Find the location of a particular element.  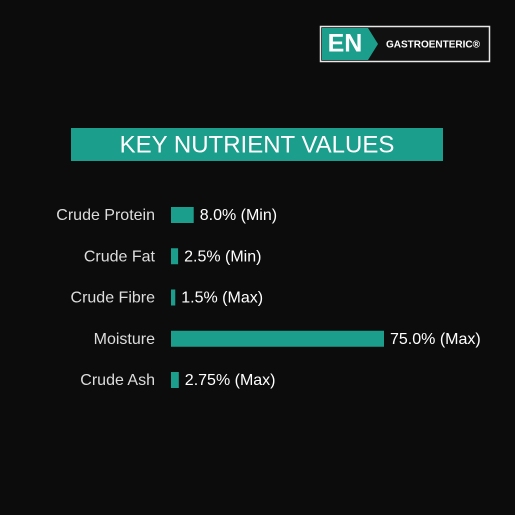

title-banner is located at coordinates (257, 144).